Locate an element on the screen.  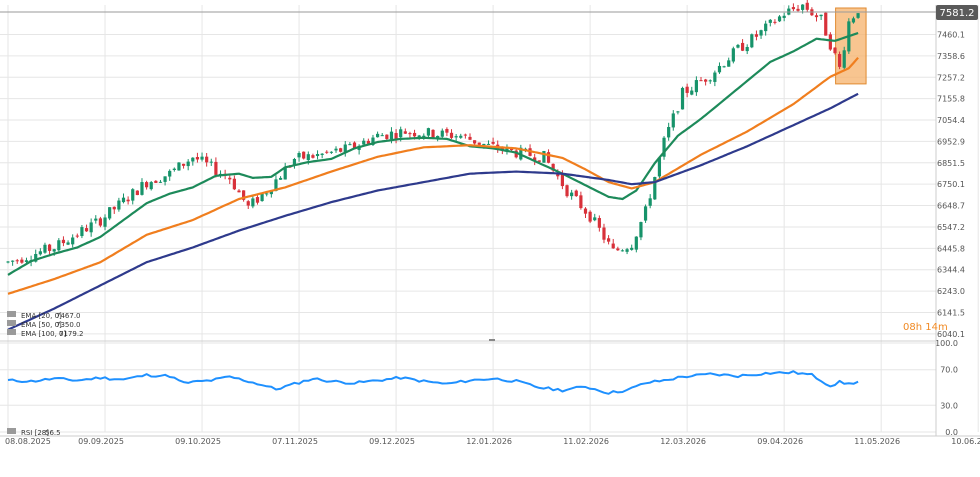
last-price-badge-bg is located at coordinates (957, 12).